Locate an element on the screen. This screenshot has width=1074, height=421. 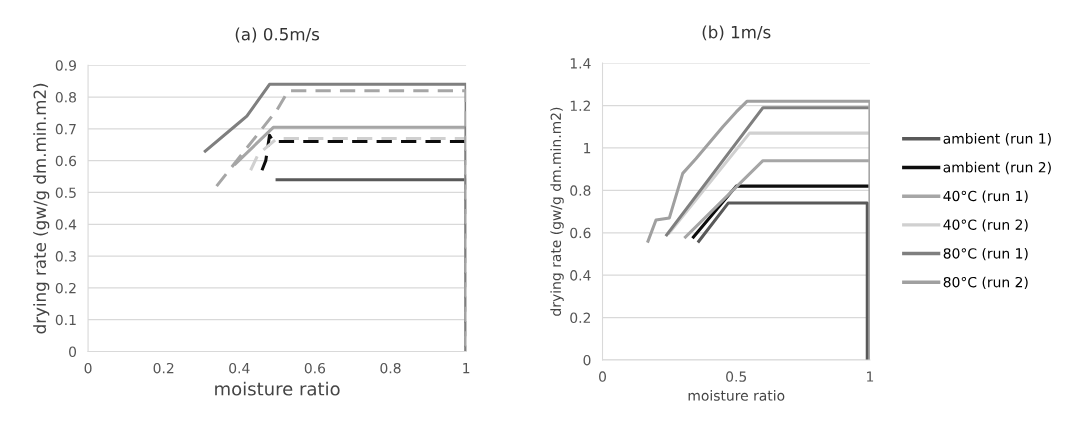
legend-label: ambient (run 2) is located at coordinates (997, 168).